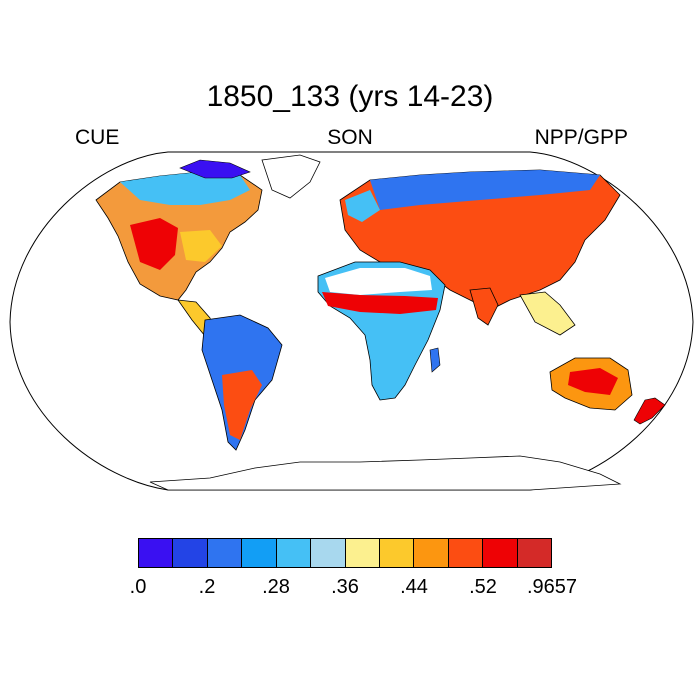 The image size is (700, 700). Describe the element at coordinates (207, 587) in the screenshot. I see `colorbar-tick-label: .2` at that location.